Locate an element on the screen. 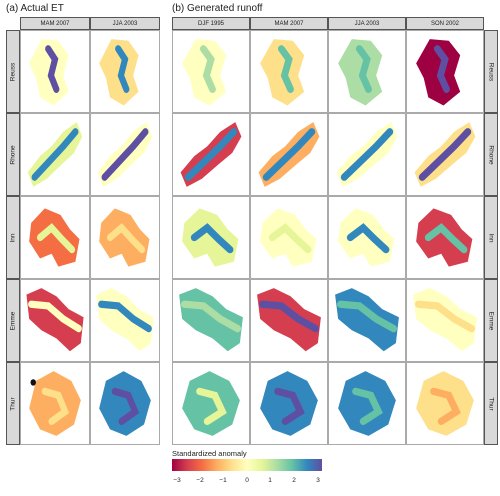 The width and height of the screenshot is (500, 496). row-label-inn-left: Inn is located at coordinates (13, 237).